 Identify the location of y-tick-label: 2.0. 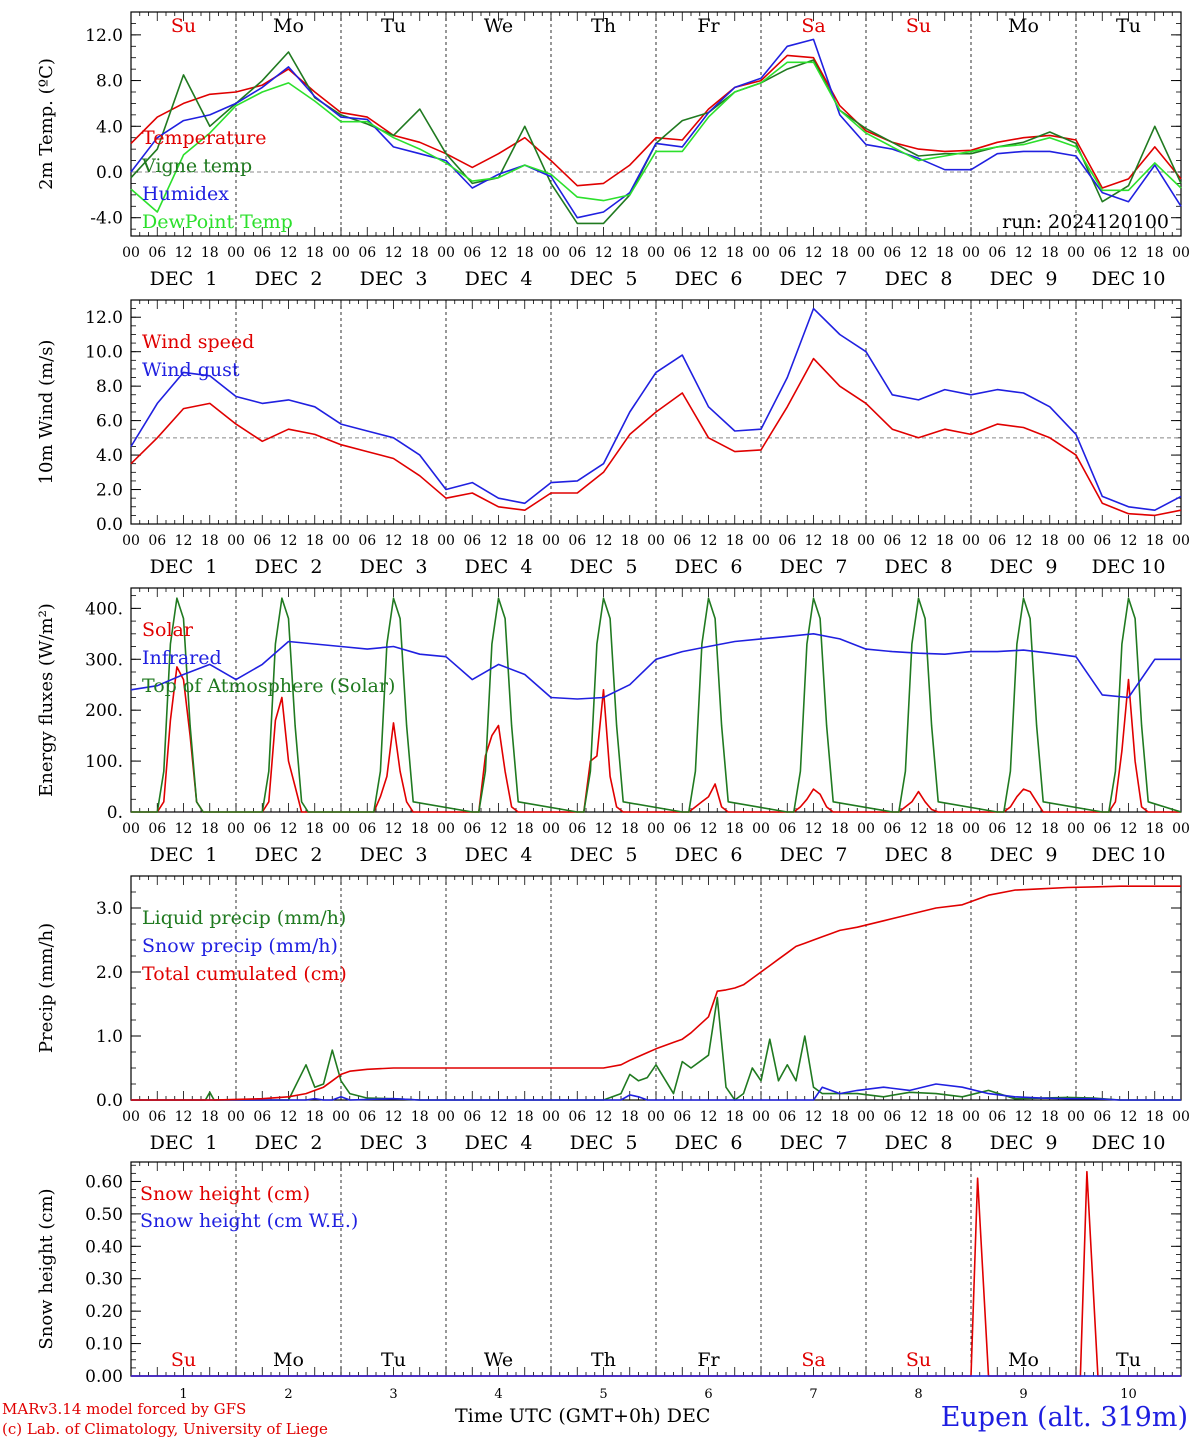
(109, 973).